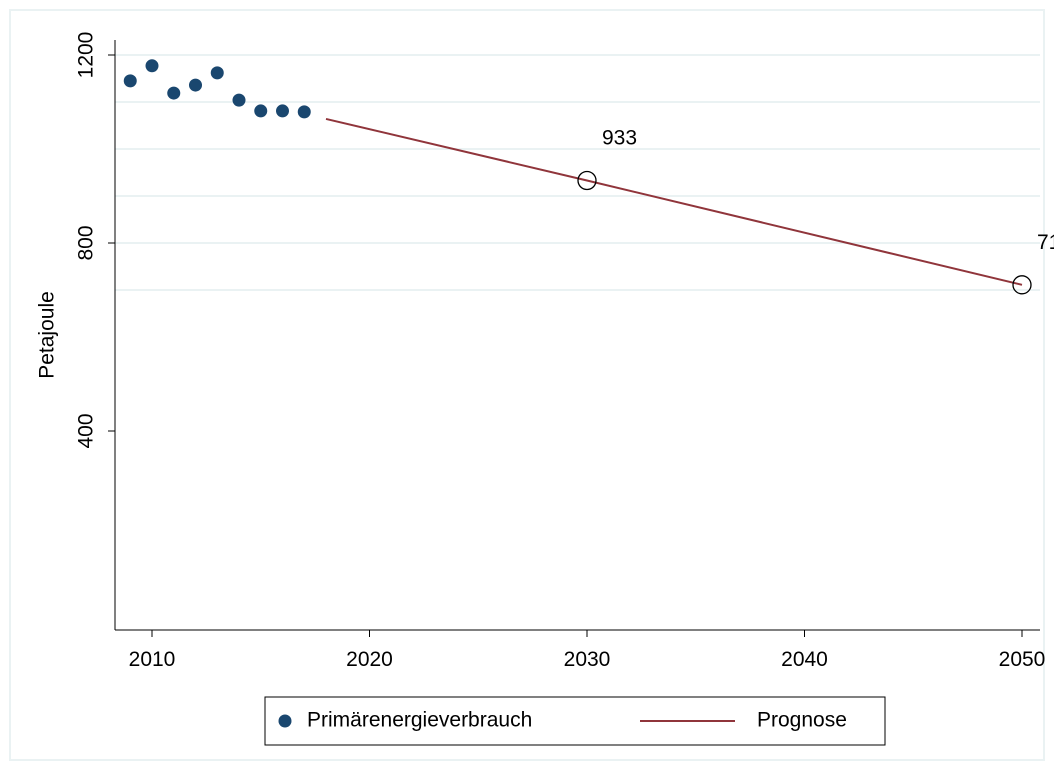 The height and width of the screenshot is (771, 1054). I want to click on legend-symbol, so click(285, 721).